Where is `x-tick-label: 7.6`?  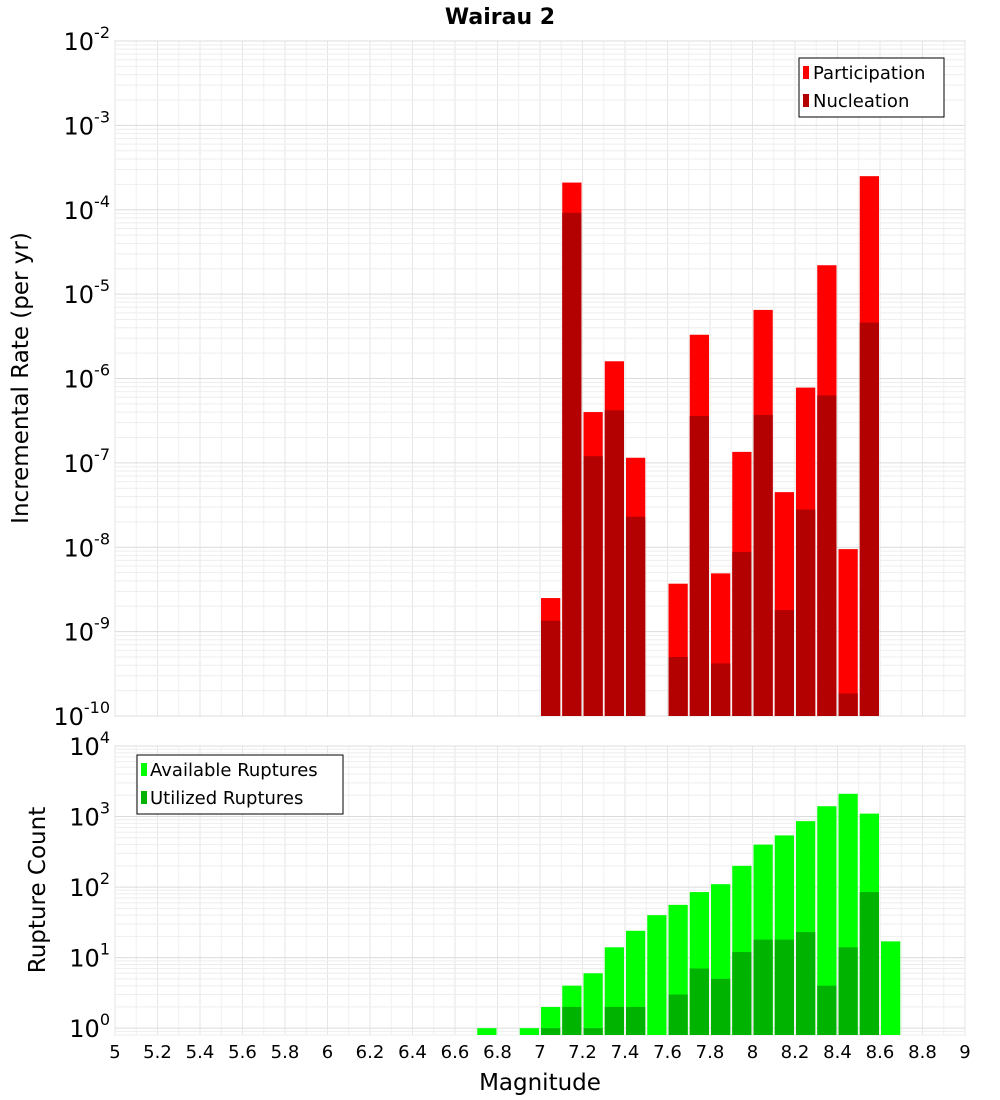 x-tick-label: 7.6 is located at coordinates (667, 1052).